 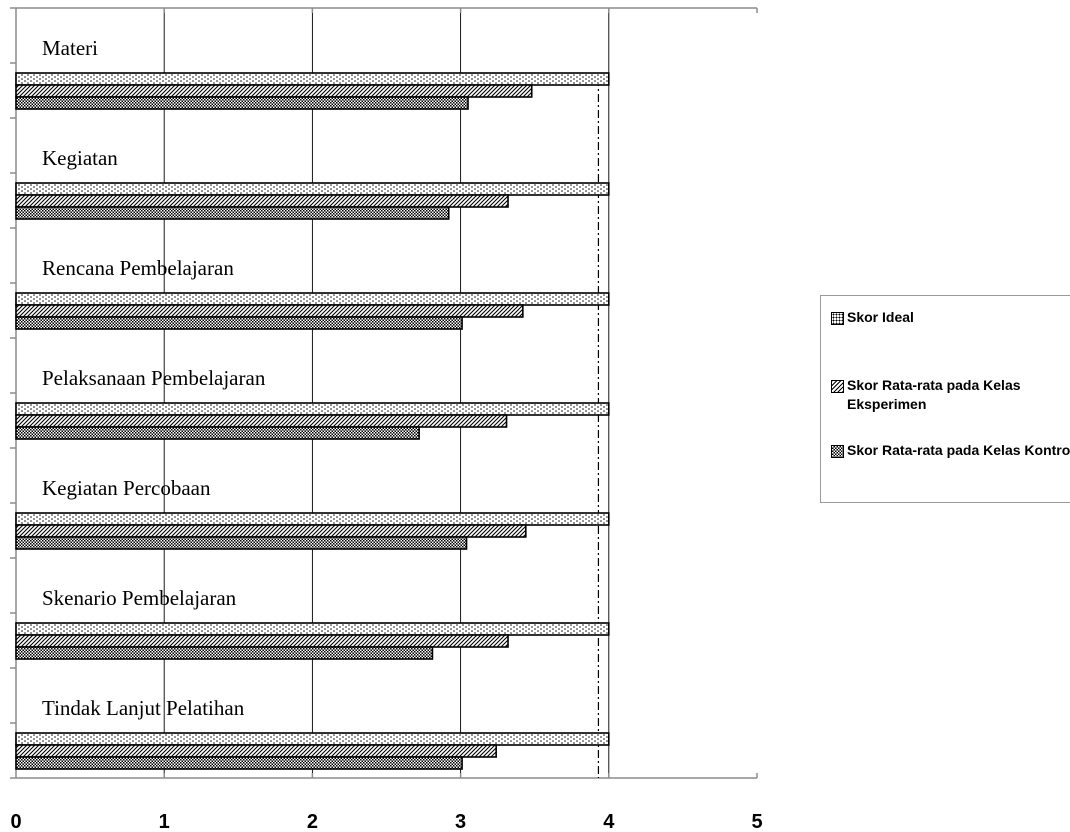 What do you see at coordinates (837, 318) in the screenshot?
I see `legend-swatch-dots` at bounding box center [837, 318].